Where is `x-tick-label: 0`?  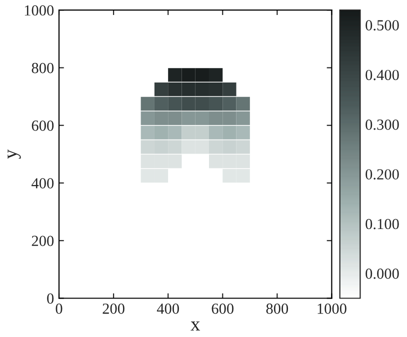 x-tick-label: 0 is located at coordinates (59, 309).